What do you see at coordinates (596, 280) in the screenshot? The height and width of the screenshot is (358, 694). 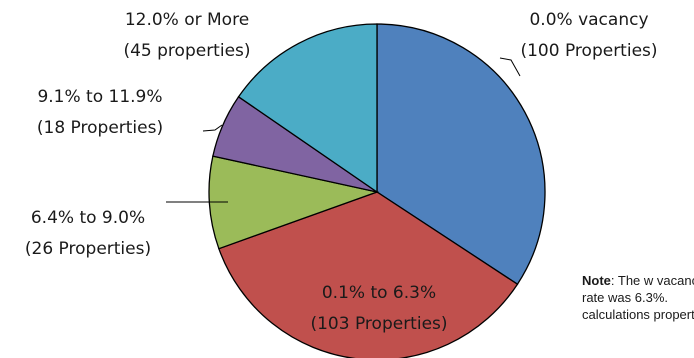 I see `note-label: Note` at bounding box center [596, 280].